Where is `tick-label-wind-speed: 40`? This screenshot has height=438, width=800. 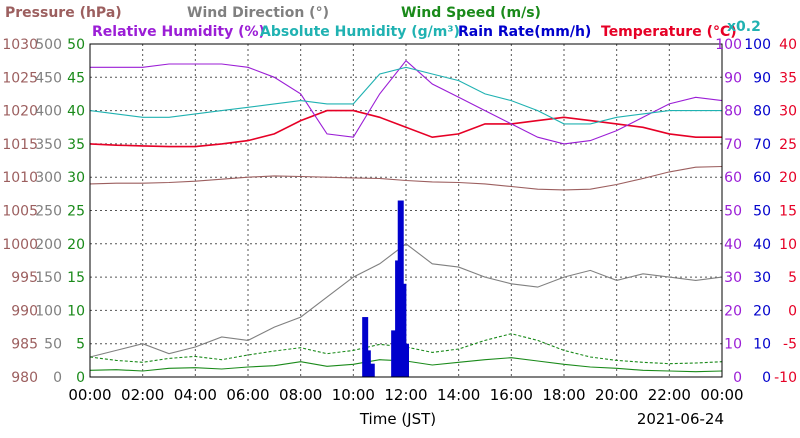
tick-label-wind-speed: 40 is located at coordinates (76, 112).